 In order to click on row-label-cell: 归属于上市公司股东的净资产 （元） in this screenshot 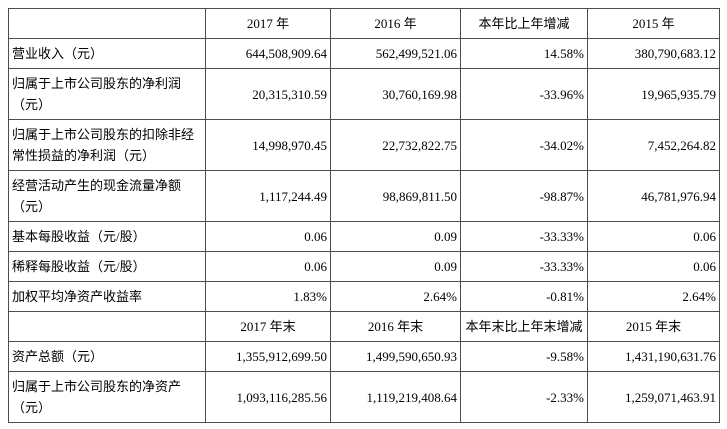, I will do `click(107, 397)`.